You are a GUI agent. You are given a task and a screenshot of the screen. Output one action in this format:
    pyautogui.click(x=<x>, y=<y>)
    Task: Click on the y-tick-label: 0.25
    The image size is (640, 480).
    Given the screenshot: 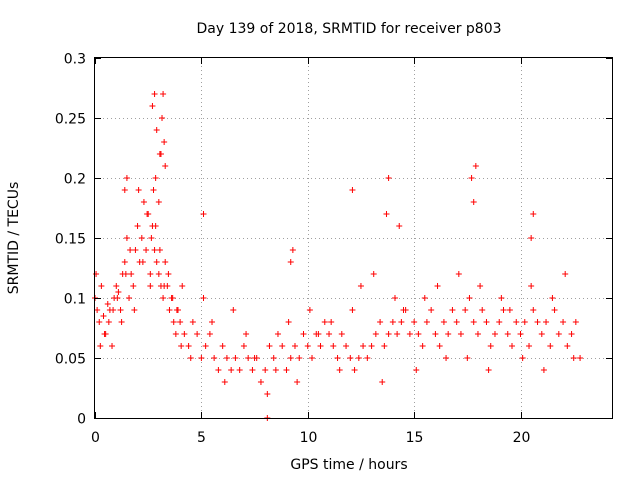 What is the action you would take?
    pyautogui.click(x=70, y=120)
    